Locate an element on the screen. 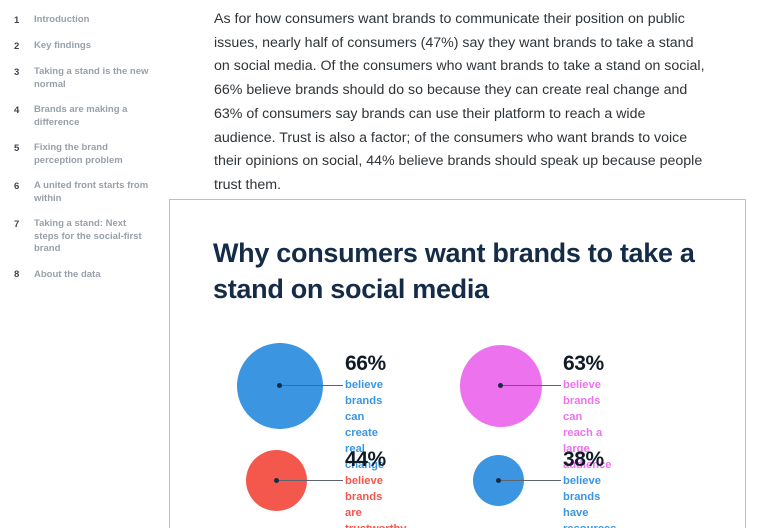 The width and height of the screenshot is (768, 528). toc-item-number: 8 is located at coordinates (17, 275).